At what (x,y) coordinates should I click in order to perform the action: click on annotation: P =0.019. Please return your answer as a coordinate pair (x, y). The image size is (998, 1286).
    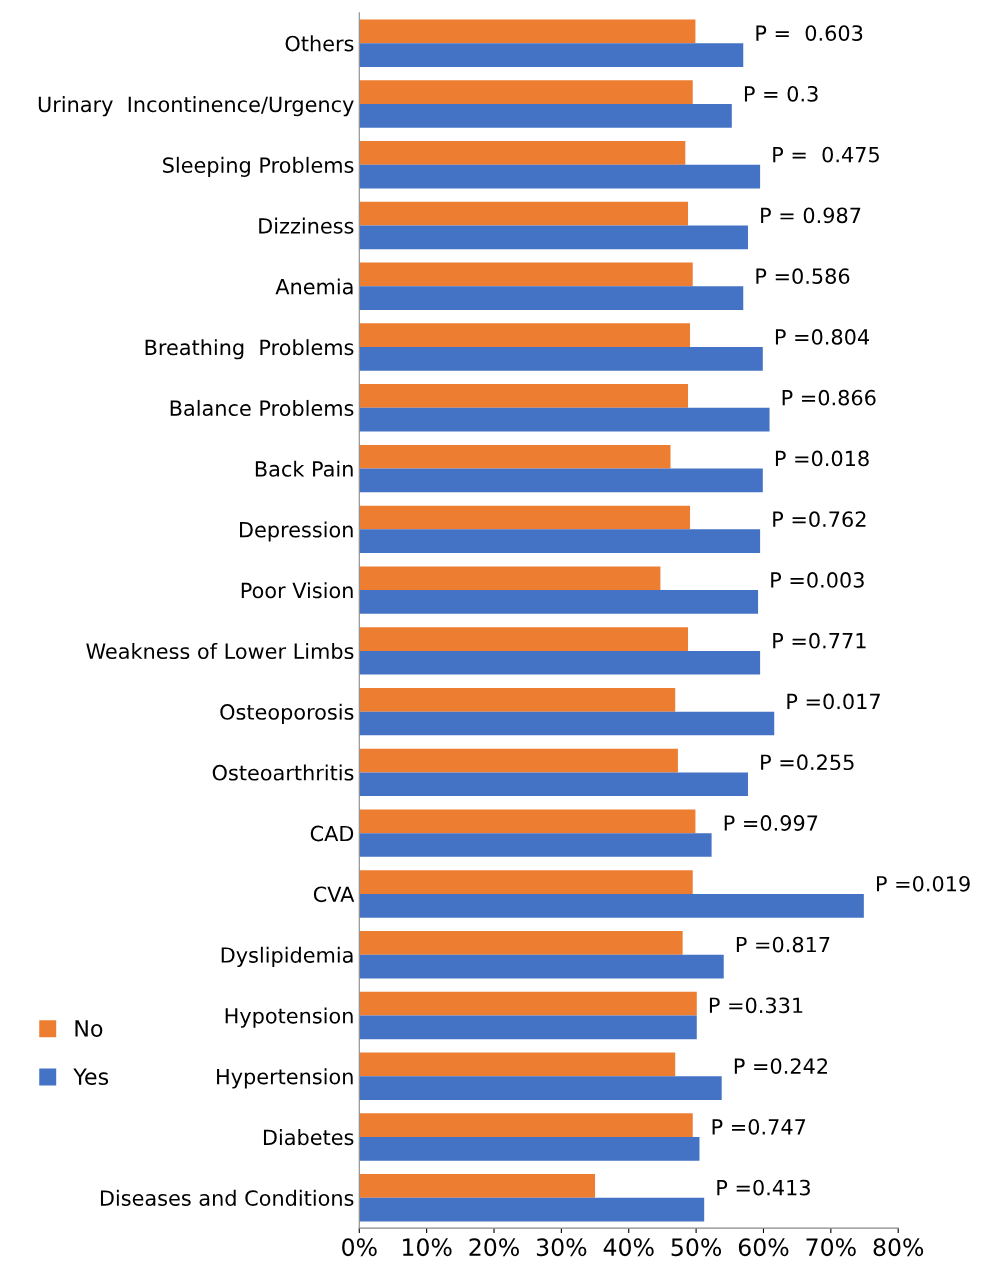
    Looking at the image, I should click on (923, 883).